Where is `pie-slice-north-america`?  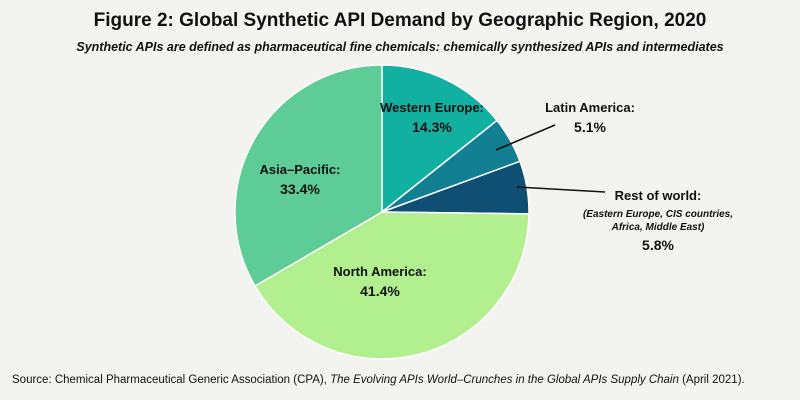
pie-slice-north-america is located at coordinates (391, 285).